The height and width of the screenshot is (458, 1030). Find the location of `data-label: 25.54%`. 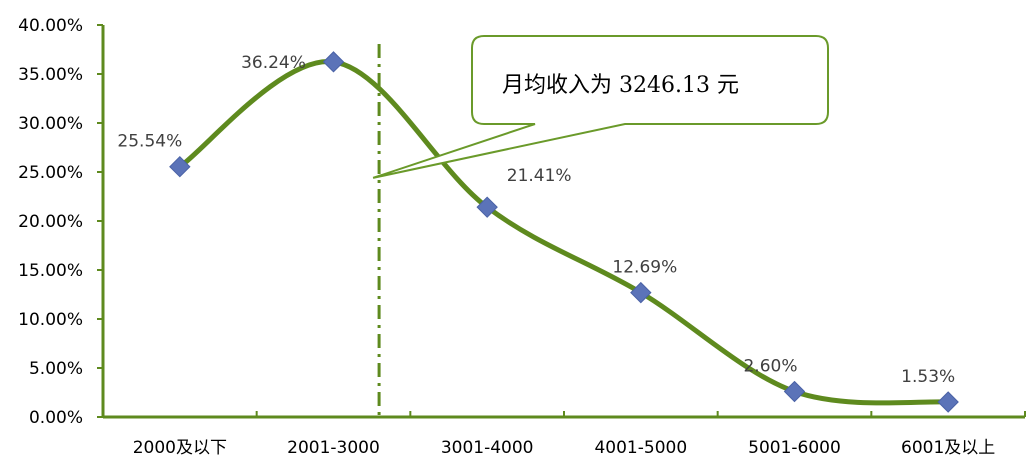

data-label: 25.54% is located at coordinates (149, 142).